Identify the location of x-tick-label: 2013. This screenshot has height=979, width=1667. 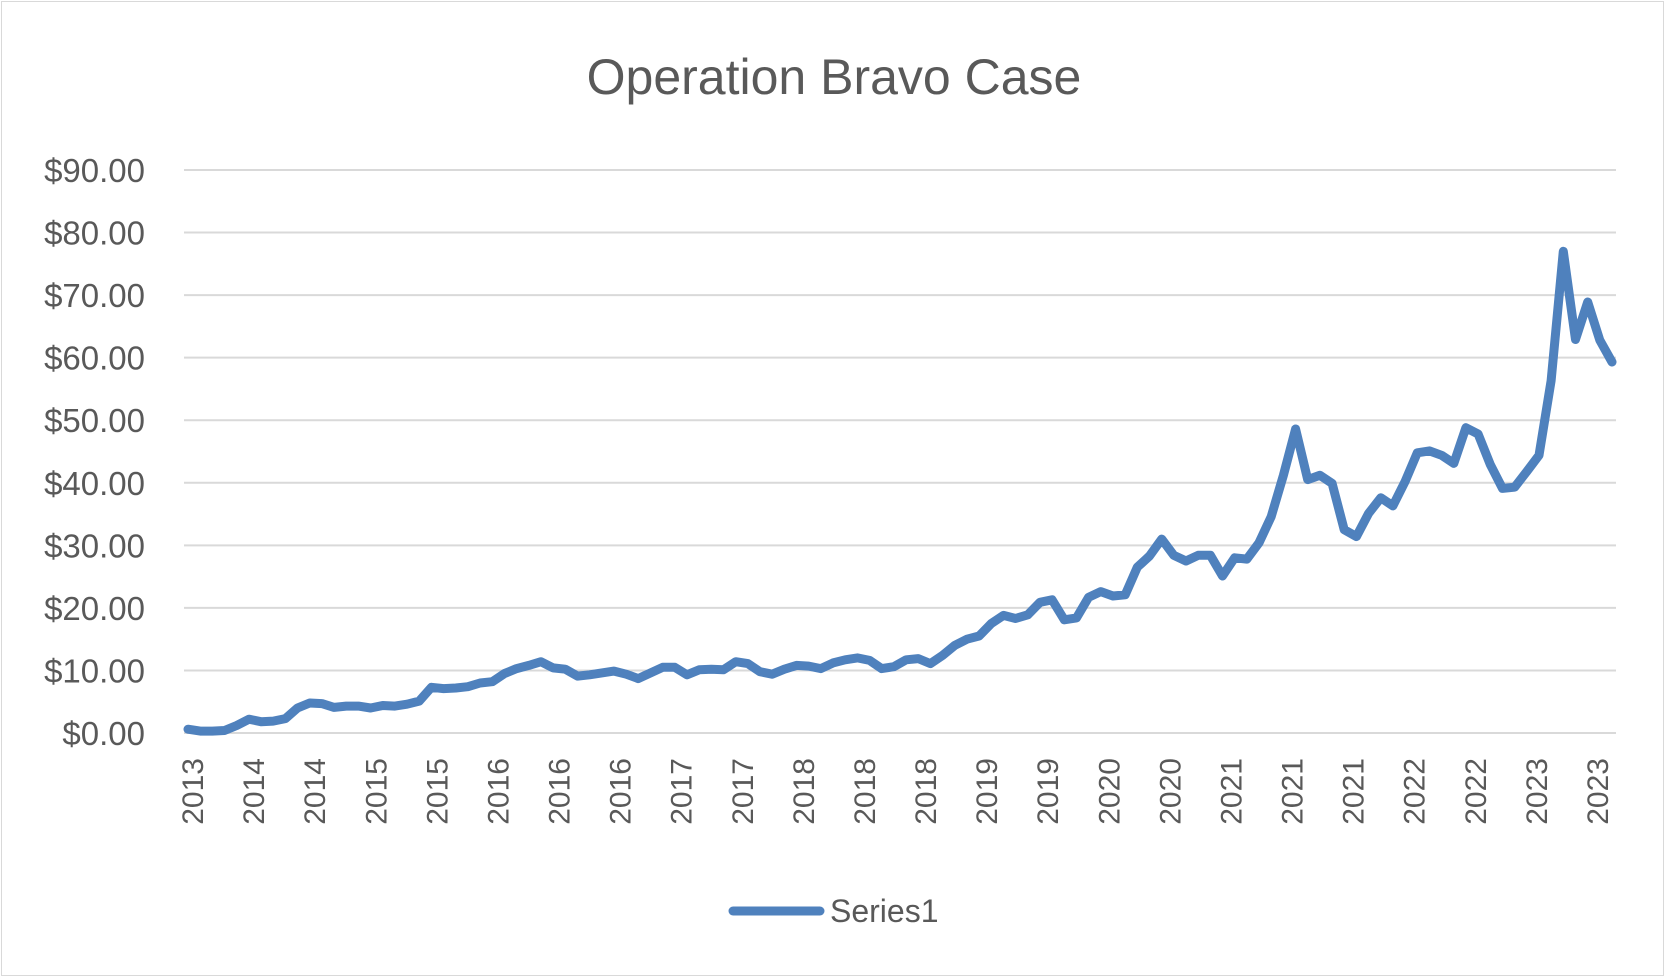
(193, 791).